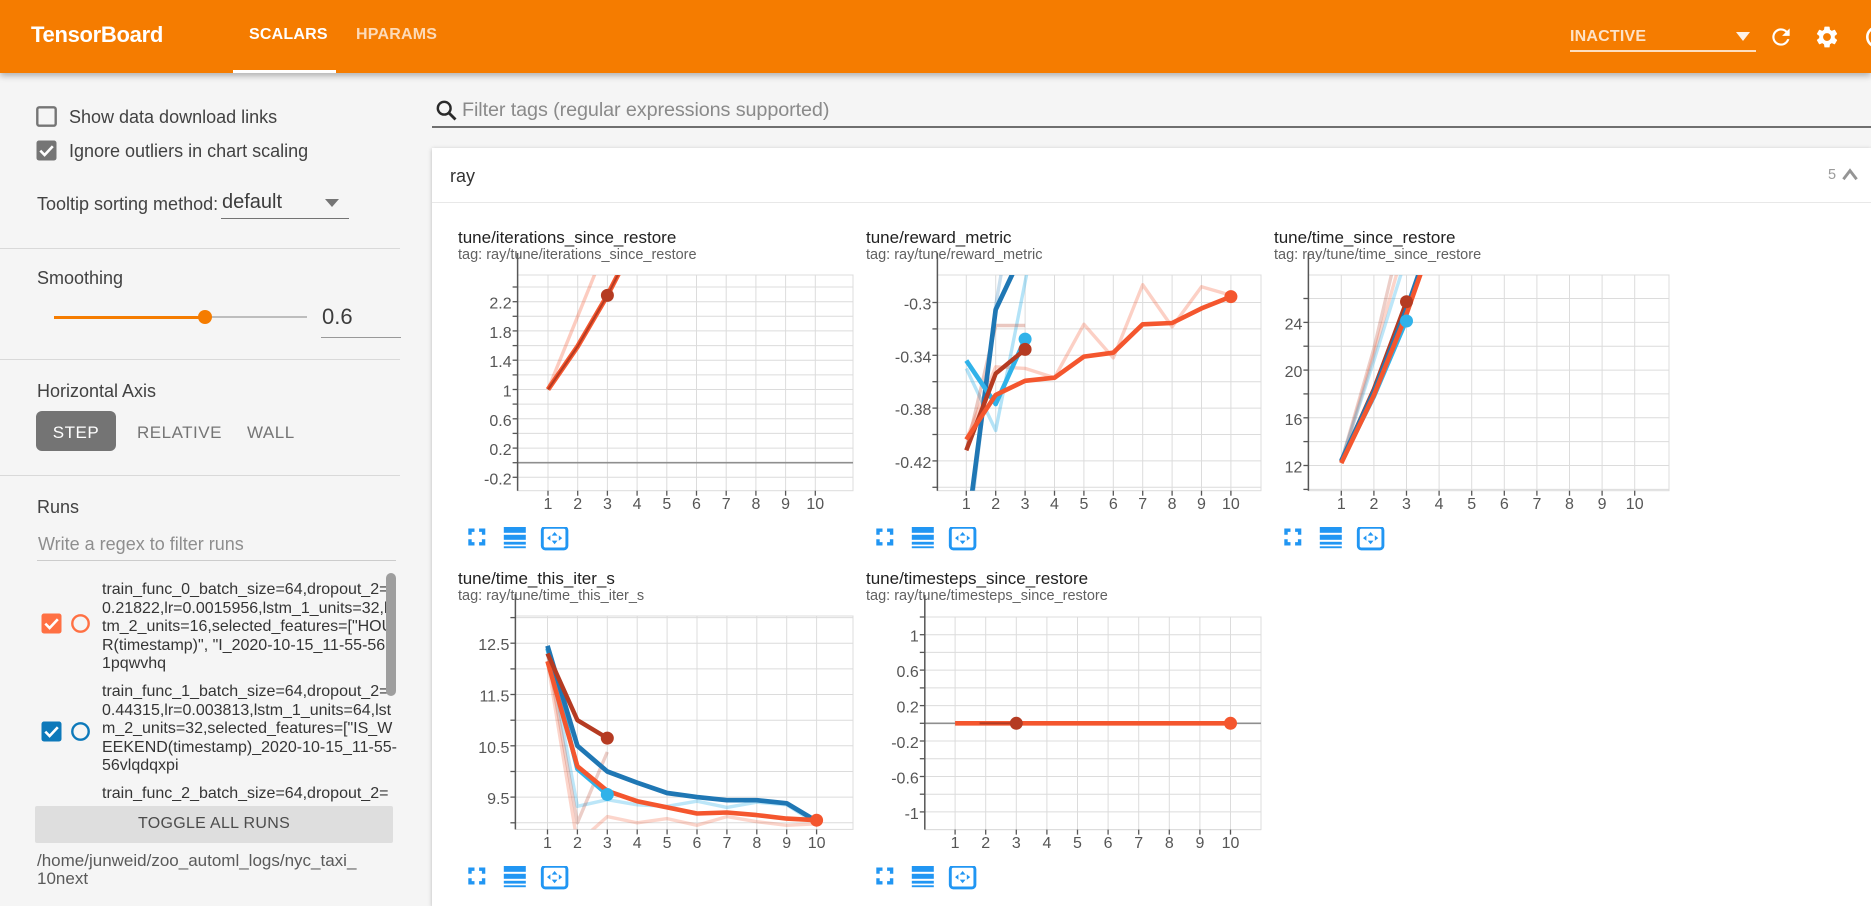  Describe the element at coordinates (493, 748) in the screenshot. I see `svg-text: 10.5` at that location.